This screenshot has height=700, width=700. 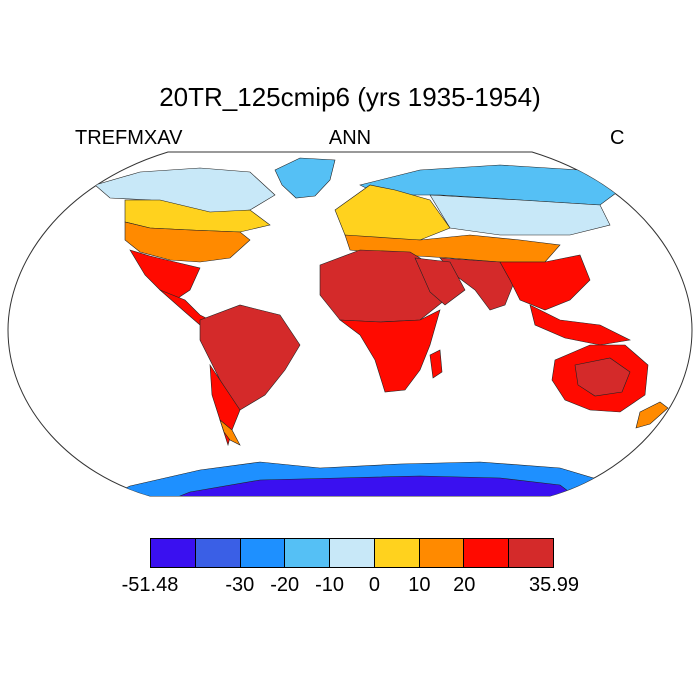 What do you see at coordinates (374, 585) in the screenshot?
I see `colorbar-tick-label: 0` at bounding box center [374, 585].